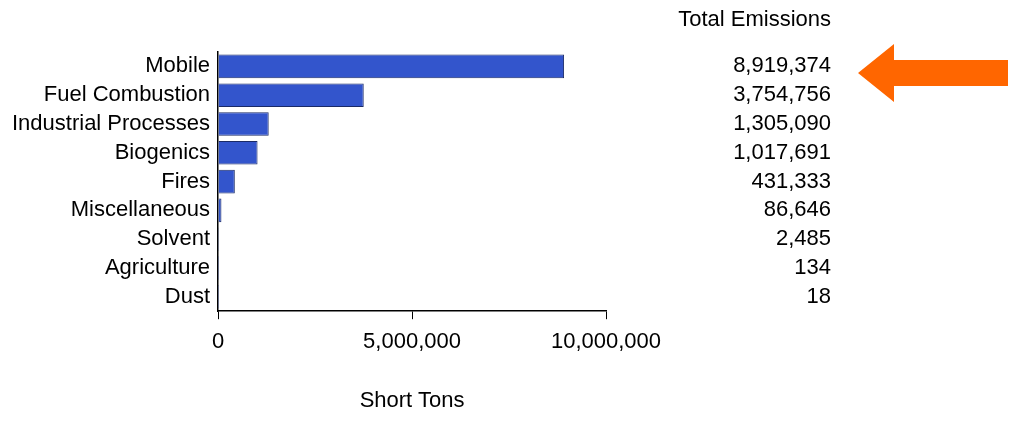  Describe the element at coordinates (797, 209) in the screenshot. I see `data-label: 86,646` at that location.